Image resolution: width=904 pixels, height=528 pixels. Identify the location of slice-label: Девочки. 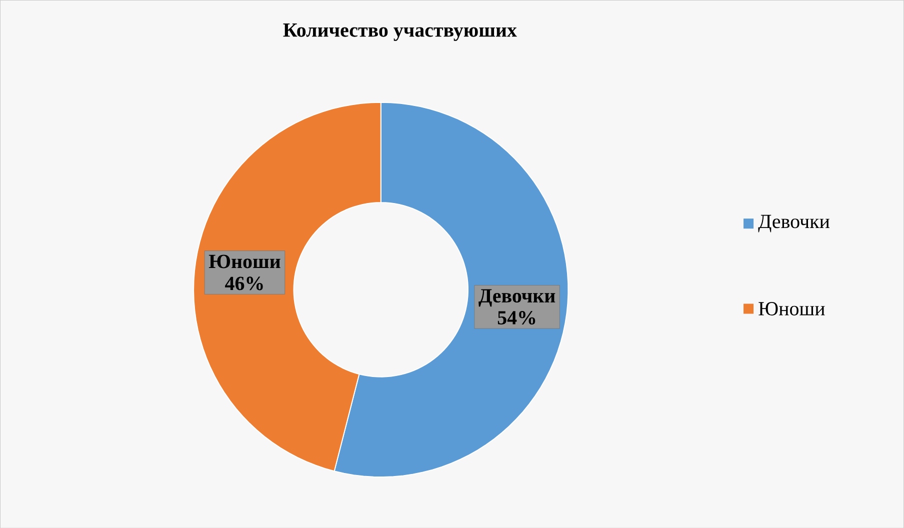
(517, 297).